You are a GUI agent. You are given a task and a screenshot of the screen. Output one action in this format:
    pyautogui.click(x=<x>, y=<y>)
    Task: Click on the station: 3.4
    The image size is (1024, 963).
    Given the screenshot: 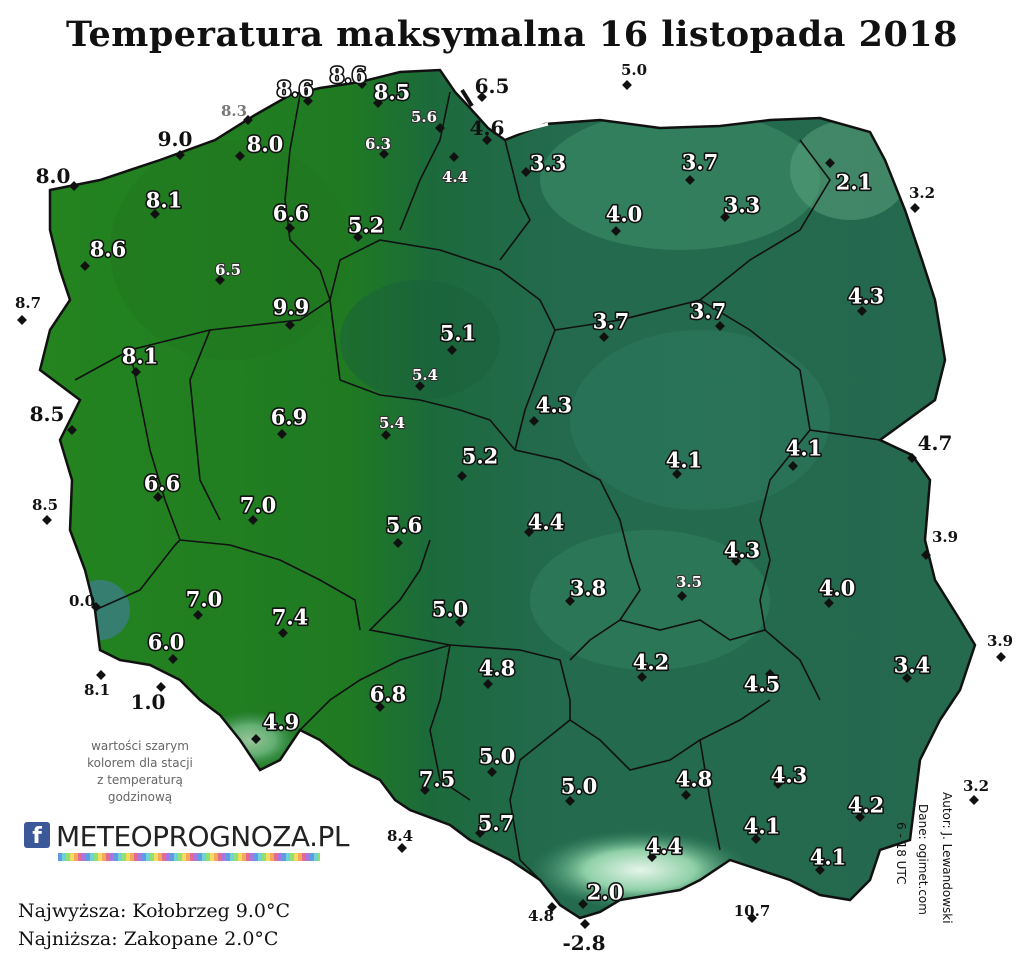 What is the action you would take?
    pyautogui.click(x=912, y=667)
    